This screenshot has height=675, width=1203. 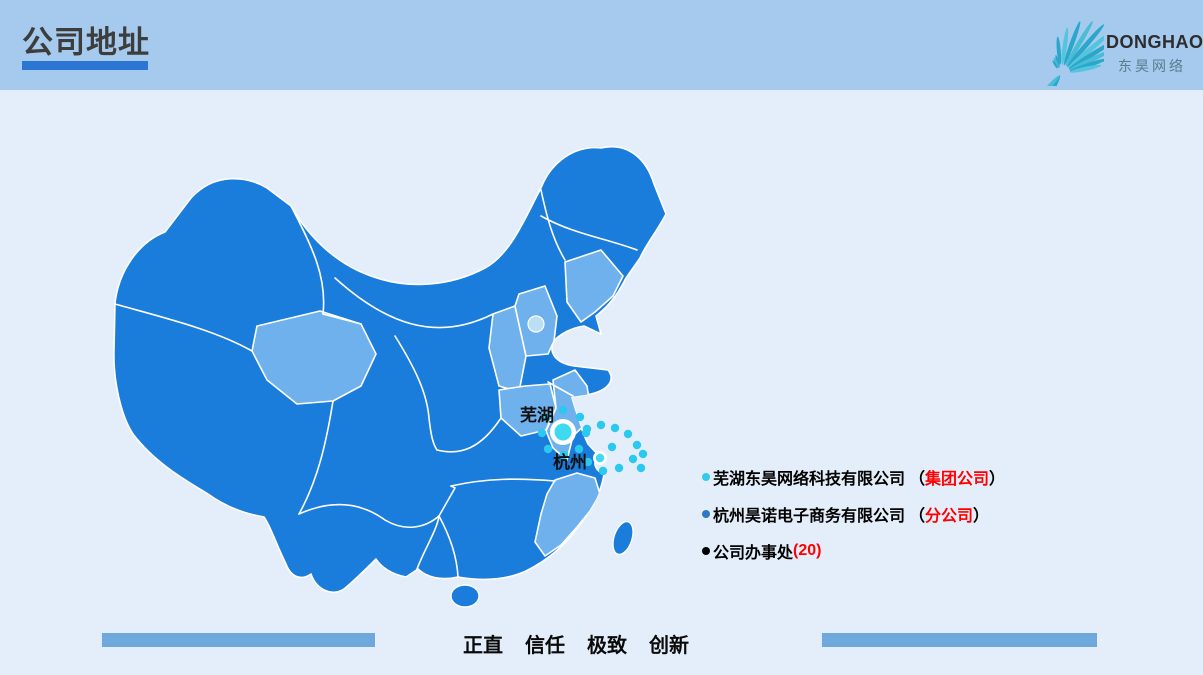 I want to click on company-logo: DONGHAO 东昊网络, so click(x=1123, y=45).